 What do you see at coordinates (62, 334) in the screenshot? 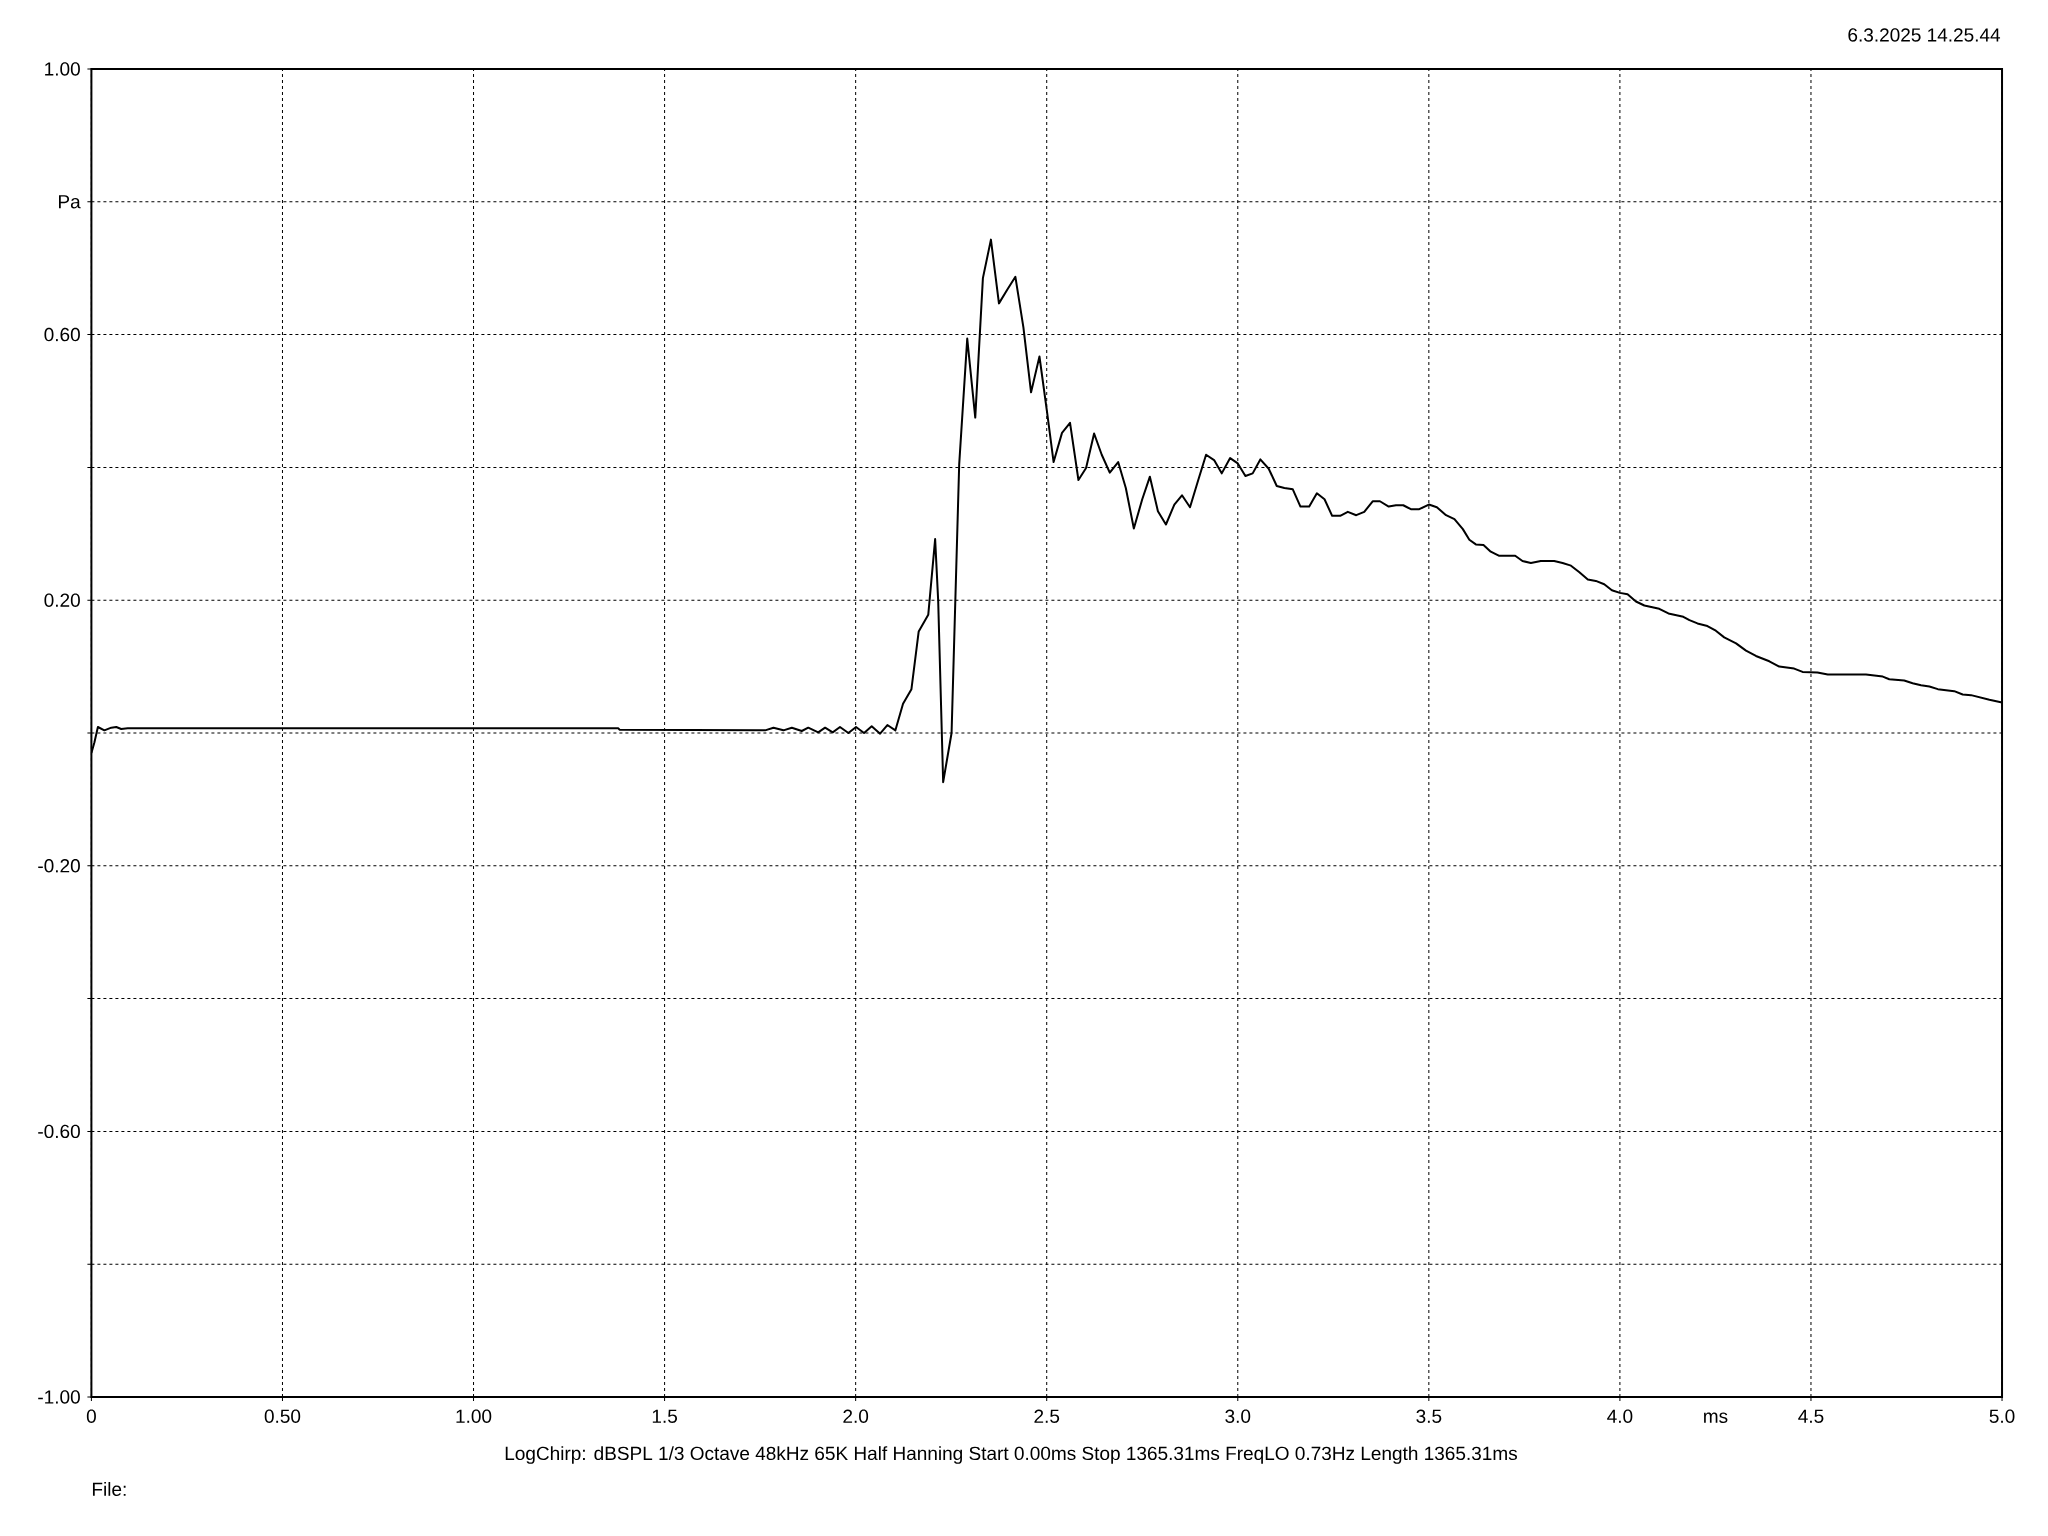
I see `y-tick-label: 0.60` at bounding box center [62, 334].